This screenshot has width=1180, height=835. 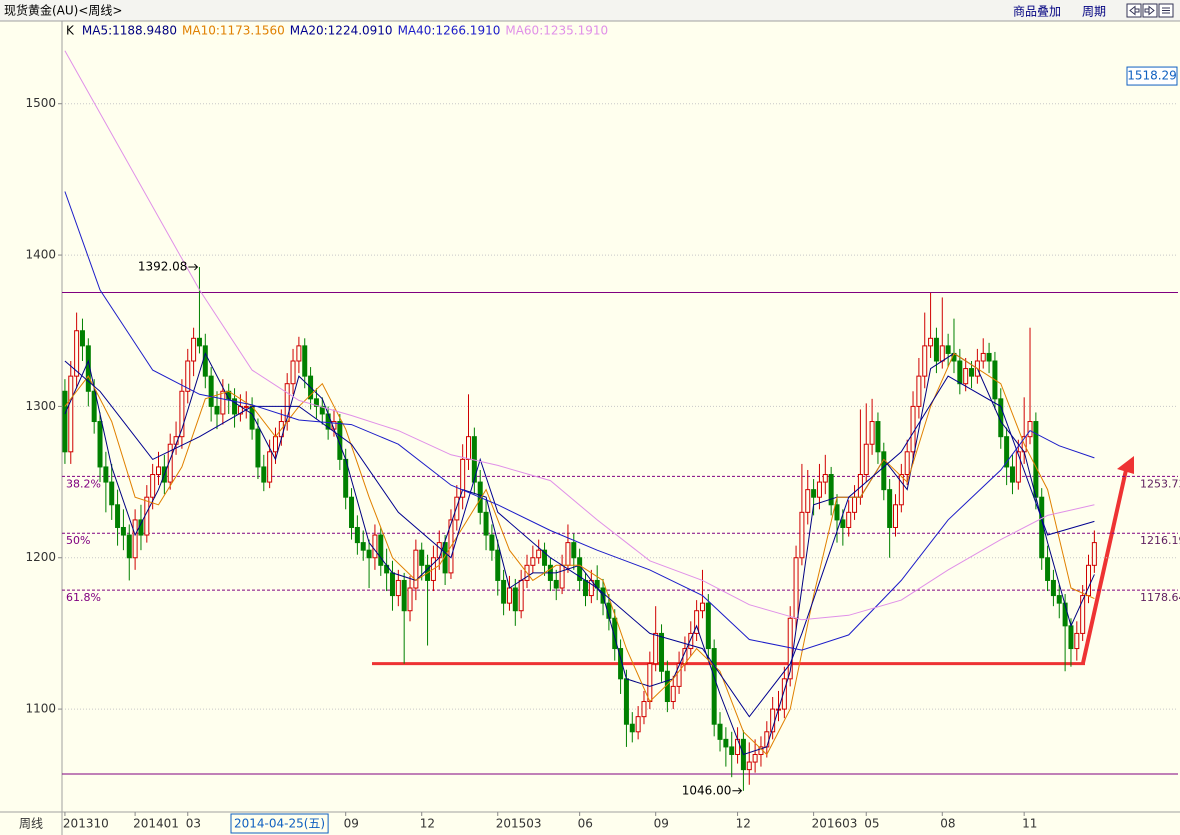 What do you see at coordinates (86, 824) in the screenshot?
I see `x-tick-label: 201310` at bounding box center [86, 824].